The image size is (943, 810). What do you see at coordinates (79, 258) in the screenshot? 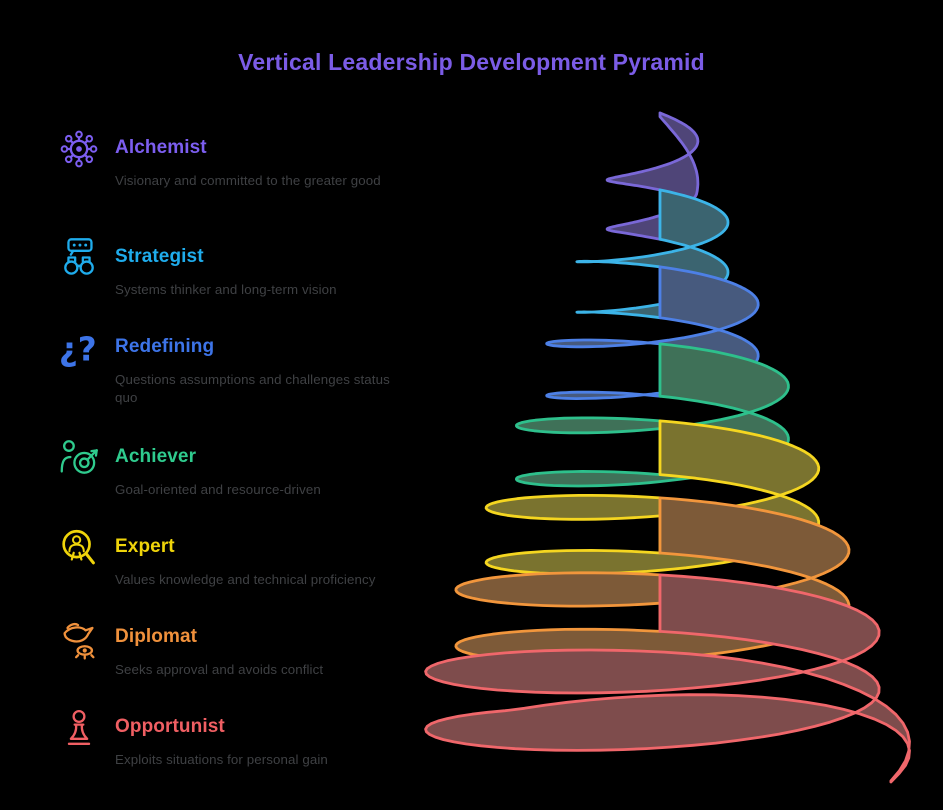
I see `binoculars-chat-icon` at bounding box center [79, 258].